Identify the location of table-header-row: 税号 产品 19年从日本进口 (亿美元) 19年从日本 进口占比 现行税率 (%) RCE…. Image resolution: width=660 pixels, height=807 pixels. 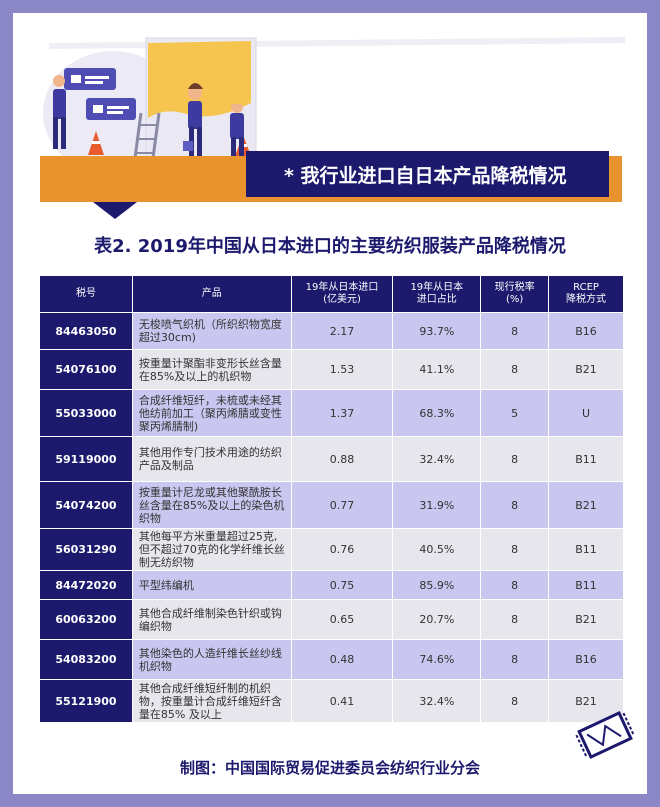
(331, 294).